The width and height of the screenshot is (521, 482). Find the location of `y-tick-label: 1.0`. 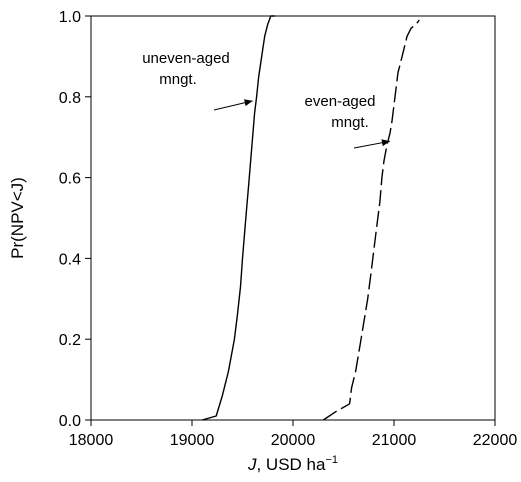

y-tick-label: 1.0 is located at coordinates (70, 17).